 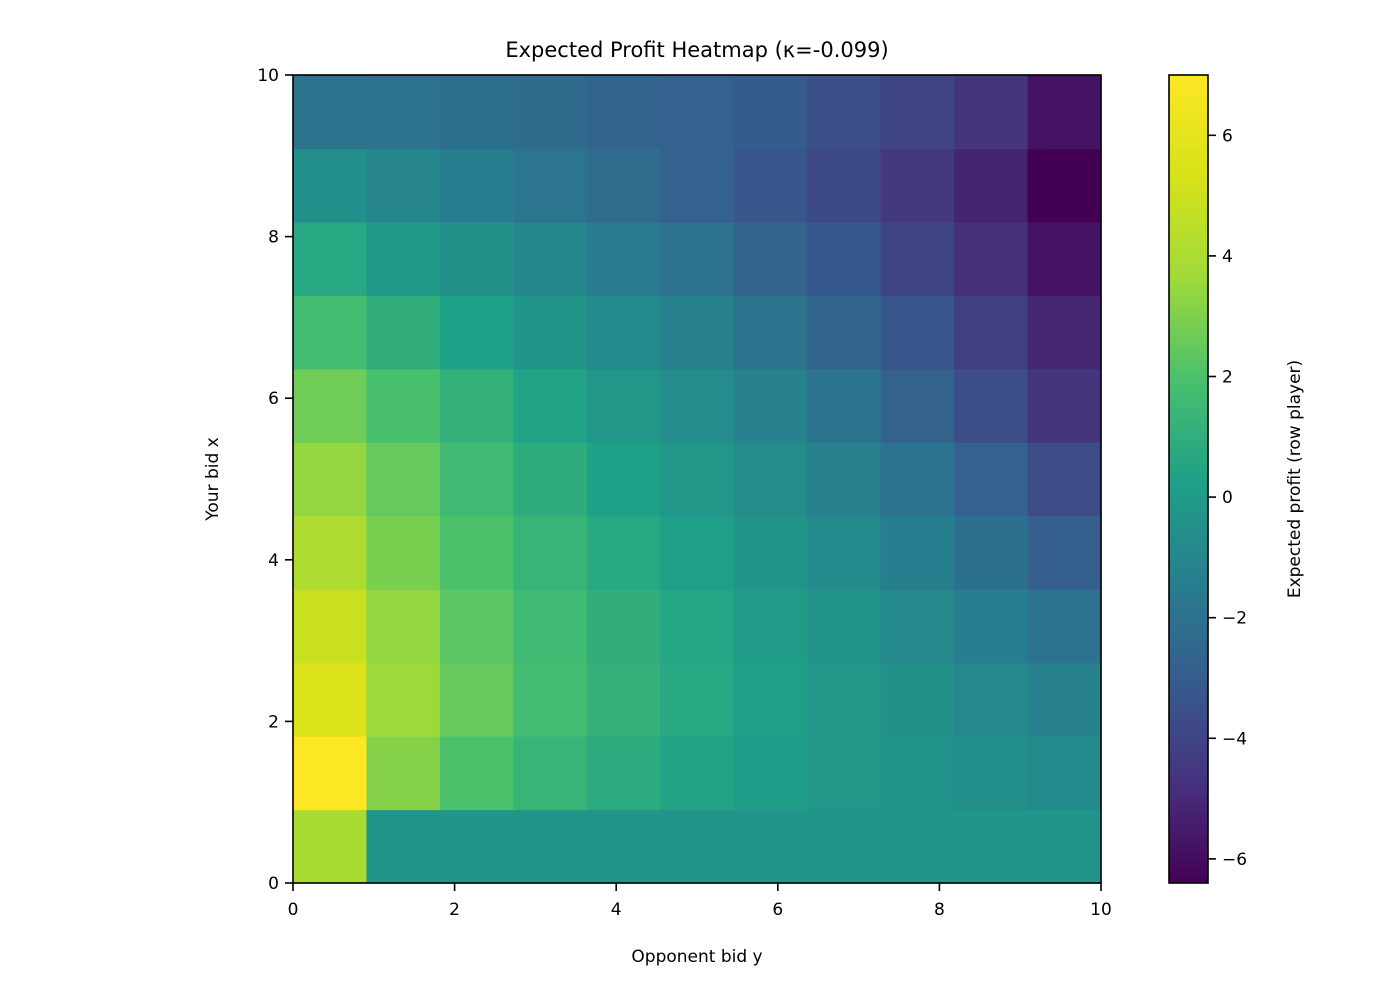 I want to click on x-tick-label: 8, so click(x=939, y=910).